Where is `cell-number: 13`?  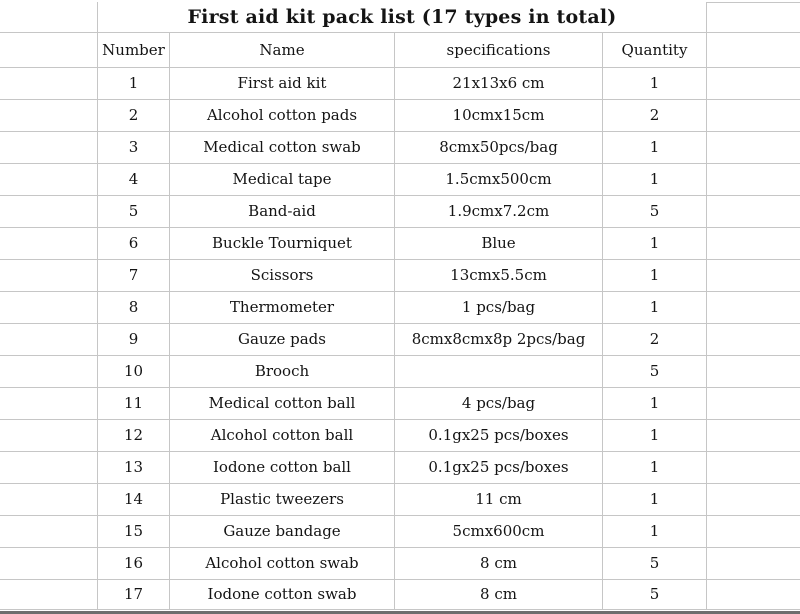 cell-number: 13 is located at coordinates (134, 468).